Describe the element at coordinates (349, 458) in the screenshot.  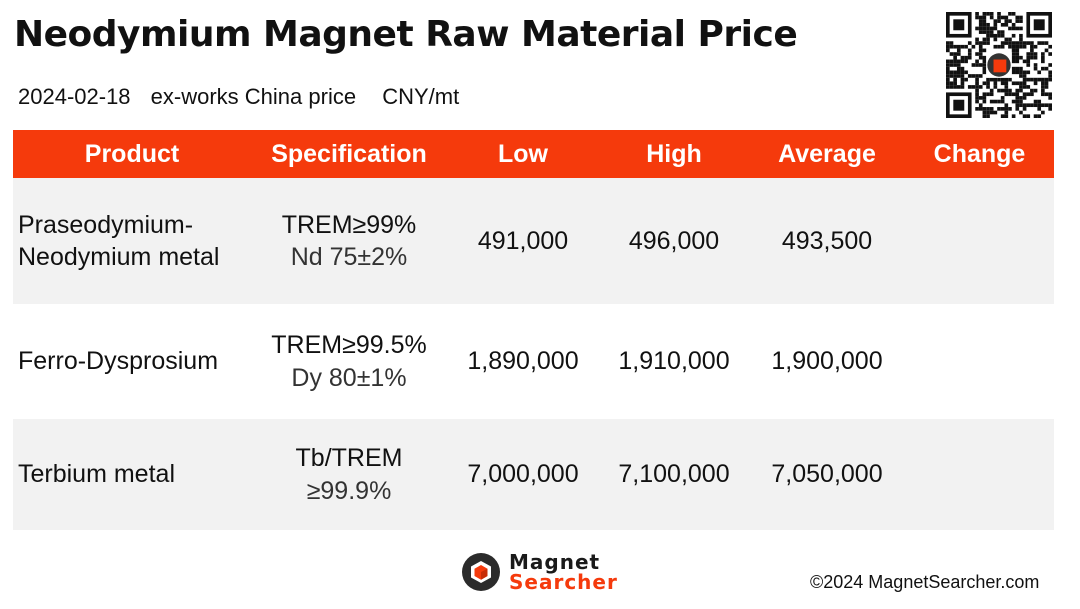
I see `spec-line: Tb/TREM` at that location.